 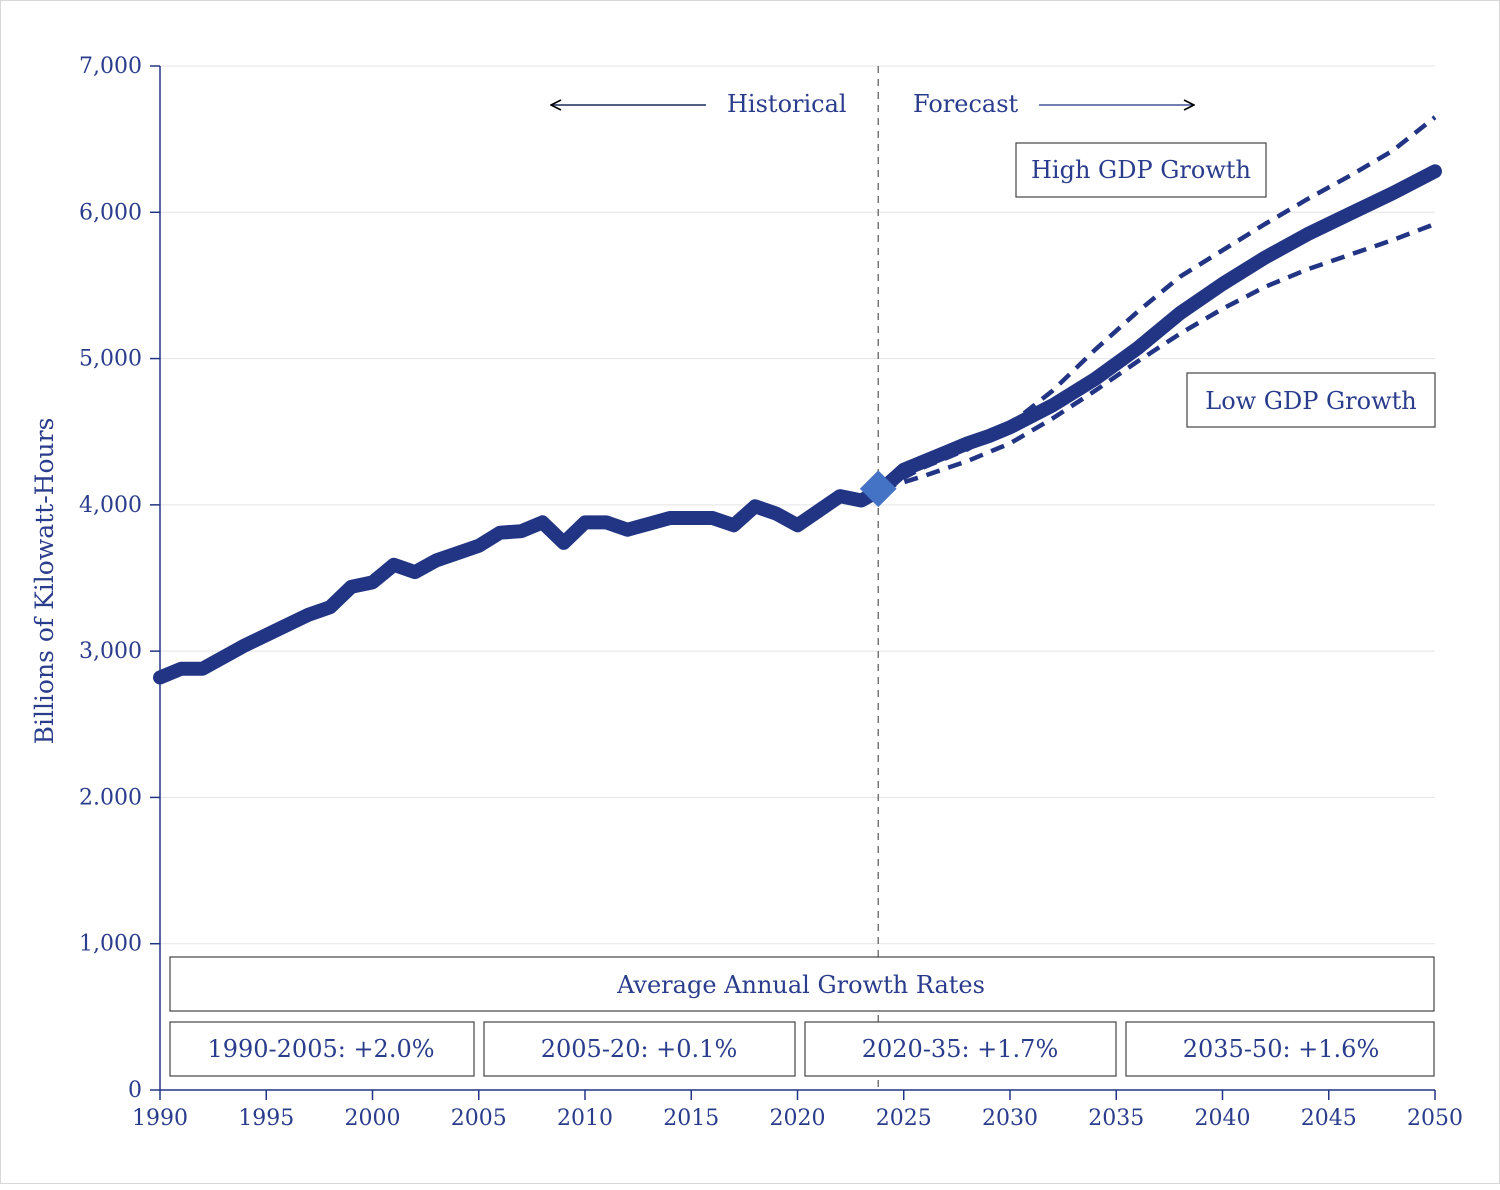 I want to click on last-historical-point-marker, so click(x=878, y=489).